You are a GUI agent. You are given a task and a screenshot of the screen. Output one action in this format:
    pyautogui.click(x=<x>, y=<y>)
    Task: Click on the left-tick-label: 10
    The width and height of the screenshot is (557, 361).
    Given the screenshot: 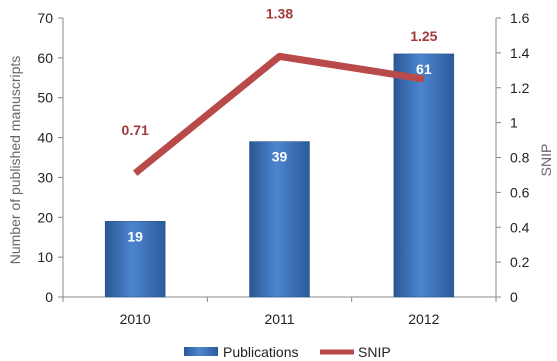 What is the action you would take?
    pyautogui.click(x=45, y=257)
    